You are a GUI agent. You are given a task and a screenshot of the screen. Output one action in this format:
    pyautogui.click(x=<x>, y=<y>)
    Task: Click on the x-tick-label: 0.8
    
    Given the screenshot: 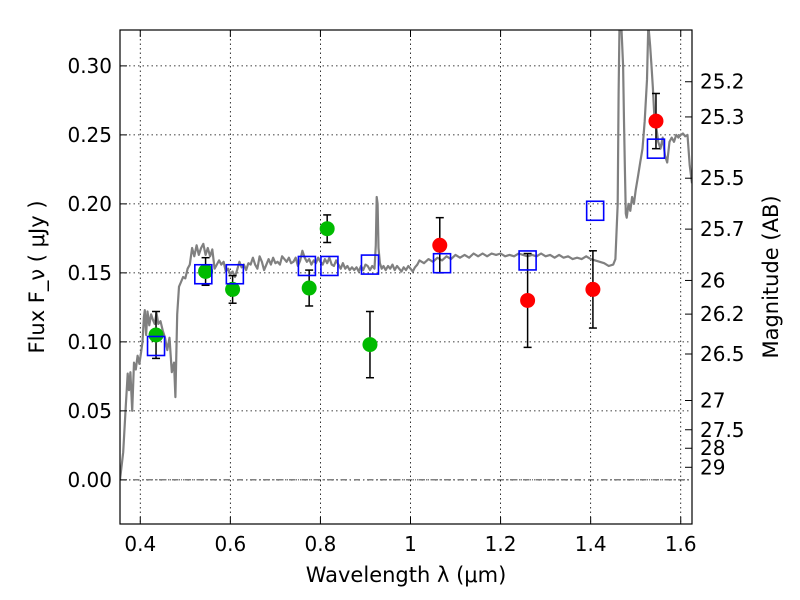 What is the action you would take?
    pyautogui.click(x=321, y=544)
    